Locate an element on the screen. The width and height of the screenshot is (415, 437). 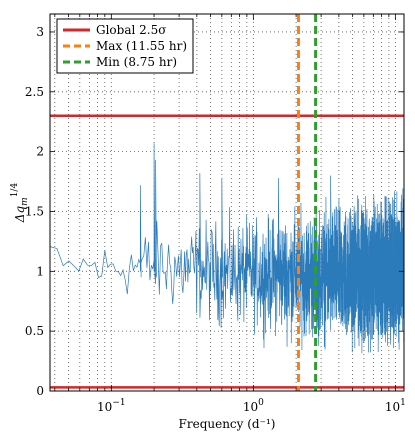
y-tick-label: 2.5 is located at coordinates (34, 92).